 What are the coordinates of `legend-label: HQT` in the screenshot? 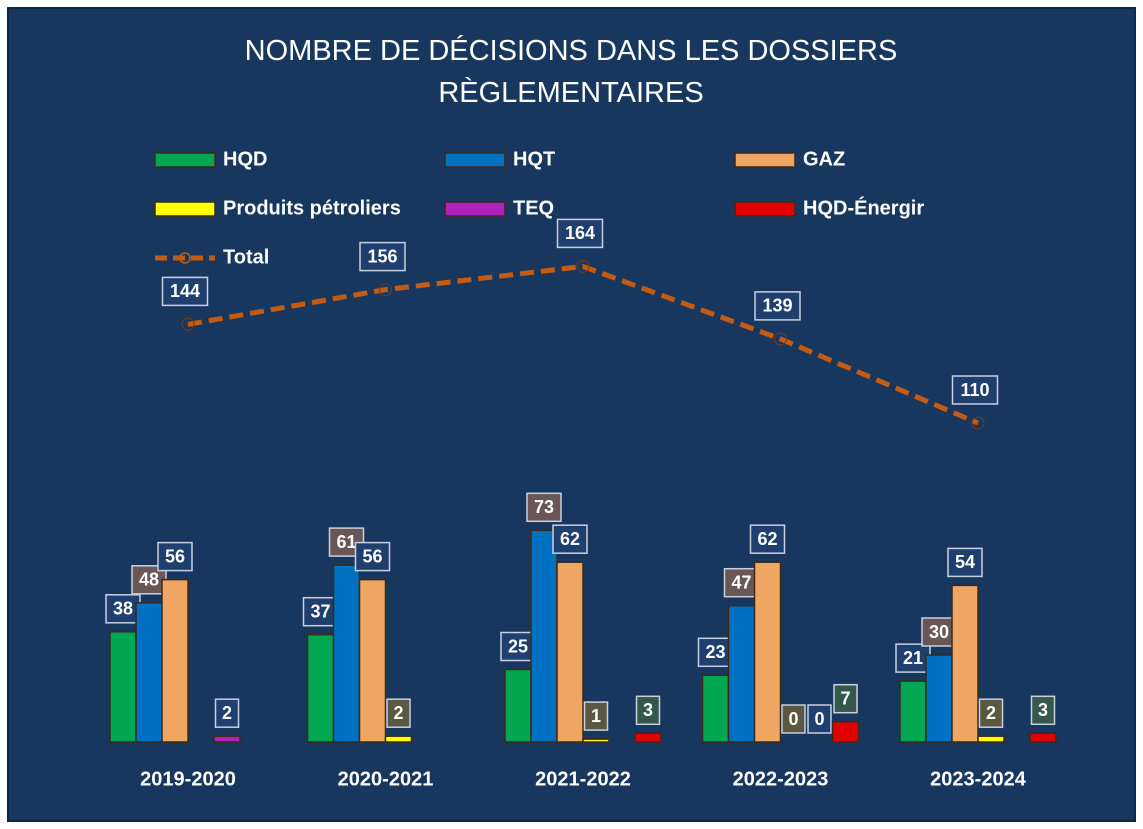 It's located at (534, 159).